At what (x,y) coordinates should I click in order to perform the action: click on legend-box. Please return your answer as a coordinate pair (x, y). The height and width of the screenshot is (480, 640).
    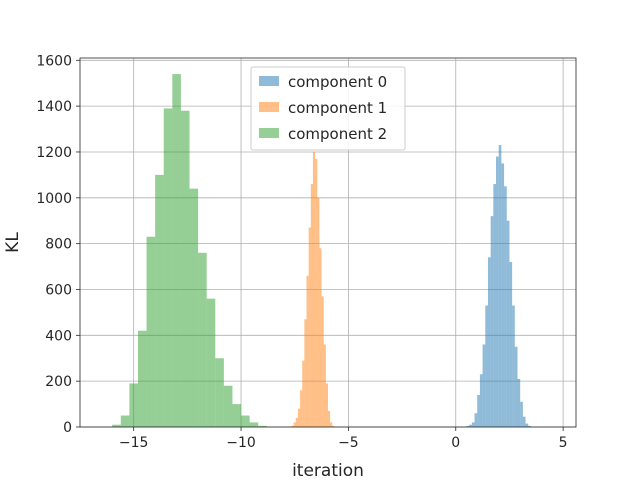
    Looking at the image, I should click on (328, 108).